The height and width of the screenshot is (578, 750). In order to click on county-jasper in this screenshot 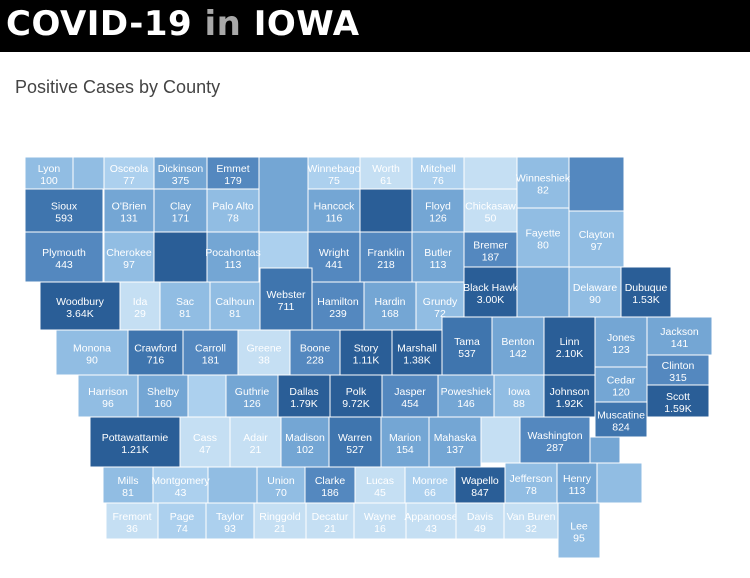, I will do `click(410, 396)`.